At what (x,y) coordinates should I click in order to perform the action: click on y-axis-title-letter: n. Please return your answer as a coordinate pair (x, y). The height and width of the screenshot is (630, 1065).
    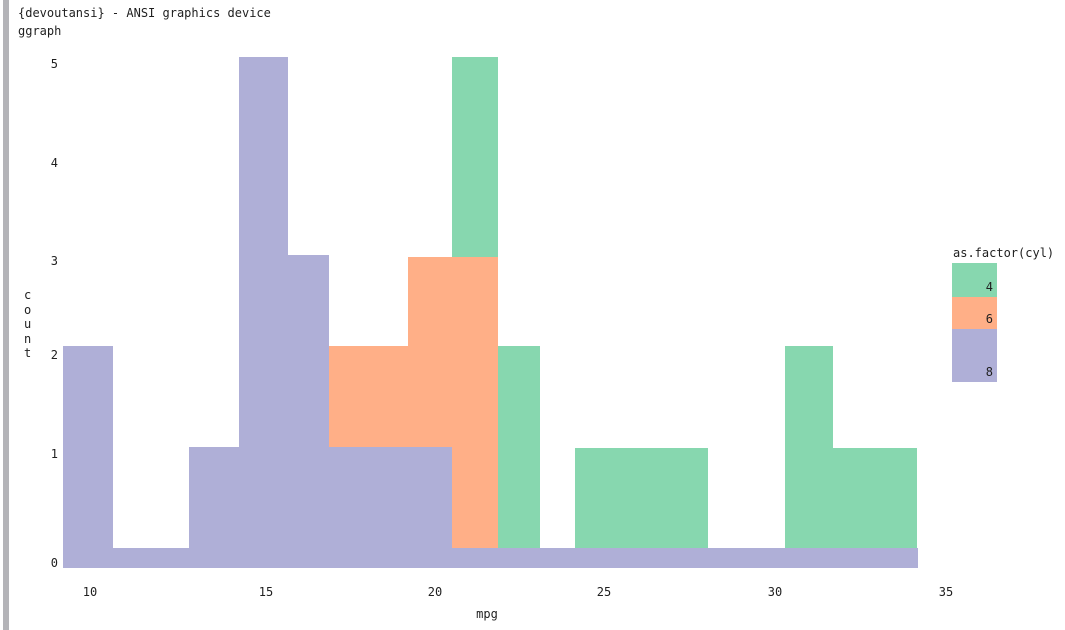
    Looking at the image, I should click on (28, 338).